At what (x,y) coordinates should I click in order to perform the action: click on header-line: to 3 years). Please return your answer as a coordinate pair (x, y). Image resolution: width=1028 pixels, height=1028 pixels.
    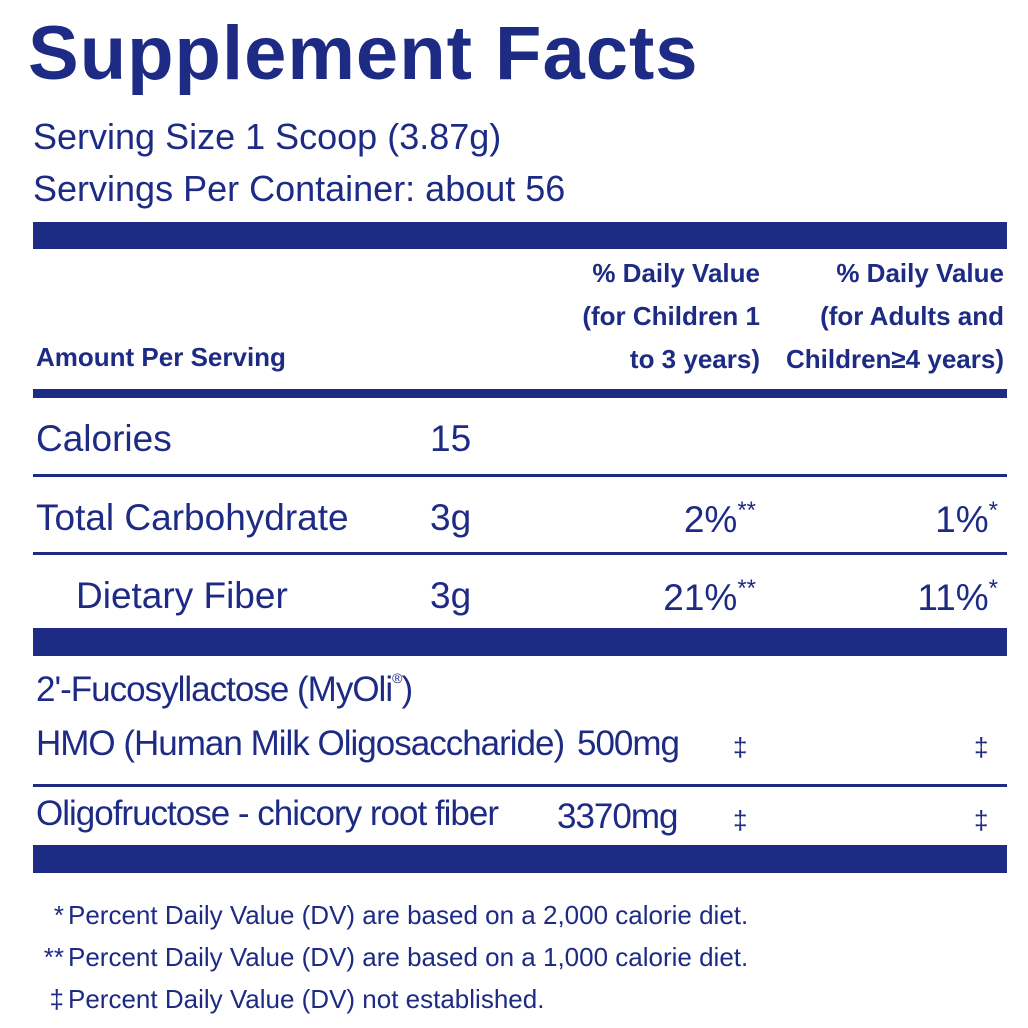
    Looking at the image, I should click on (694, 359).